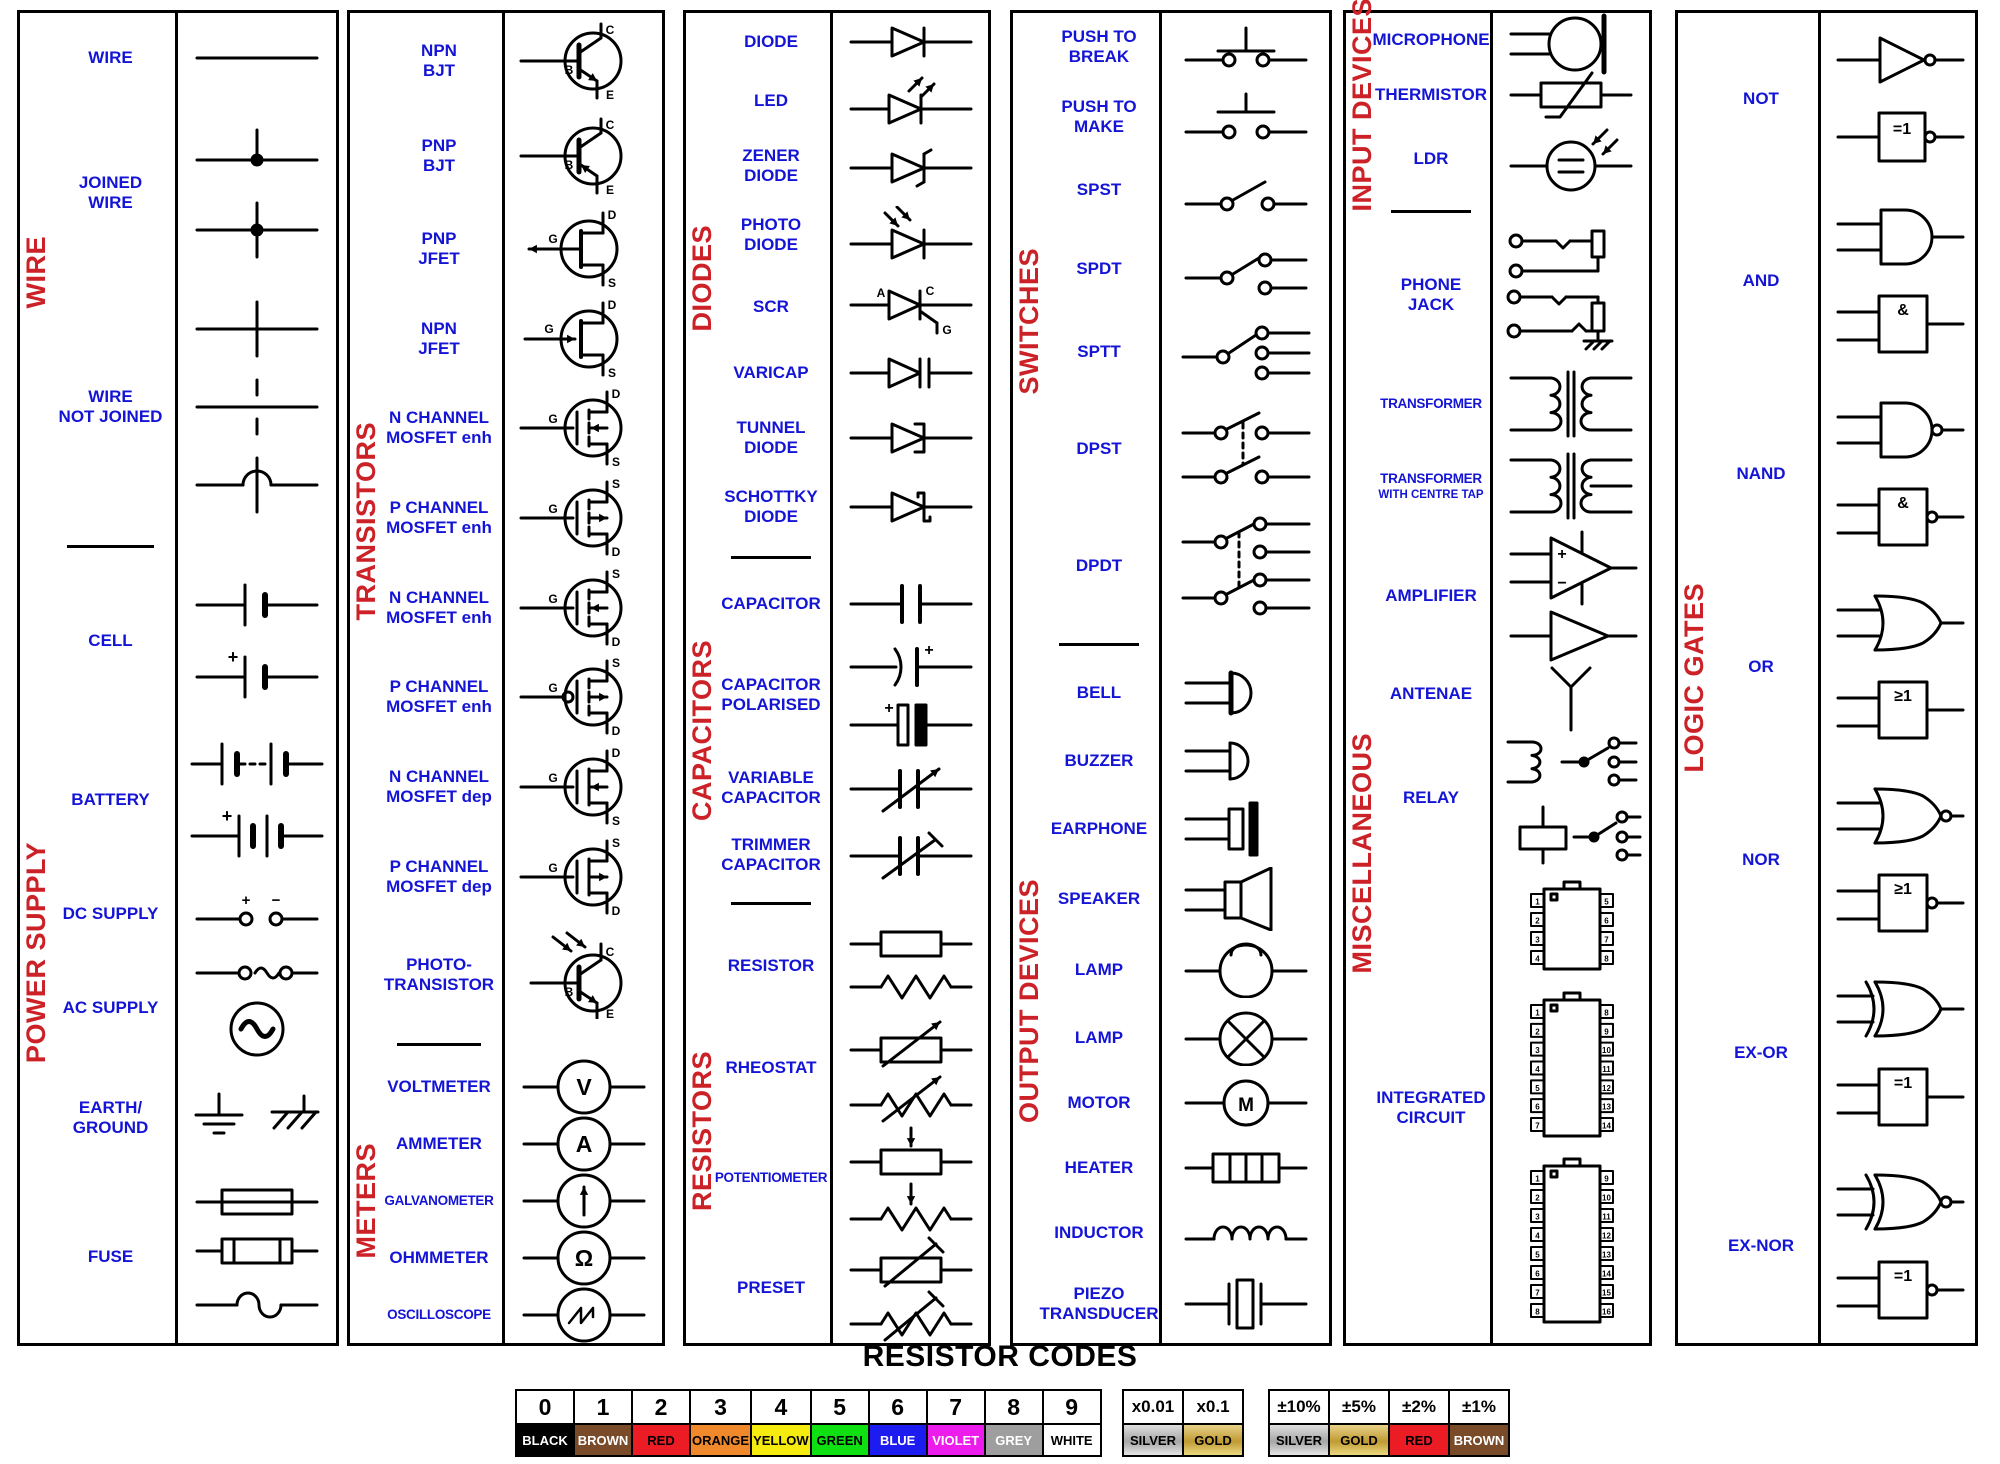 This screenshot has height=1464, width=2000. I want to click on item-label-cell: DPST, so click(1087, 449).